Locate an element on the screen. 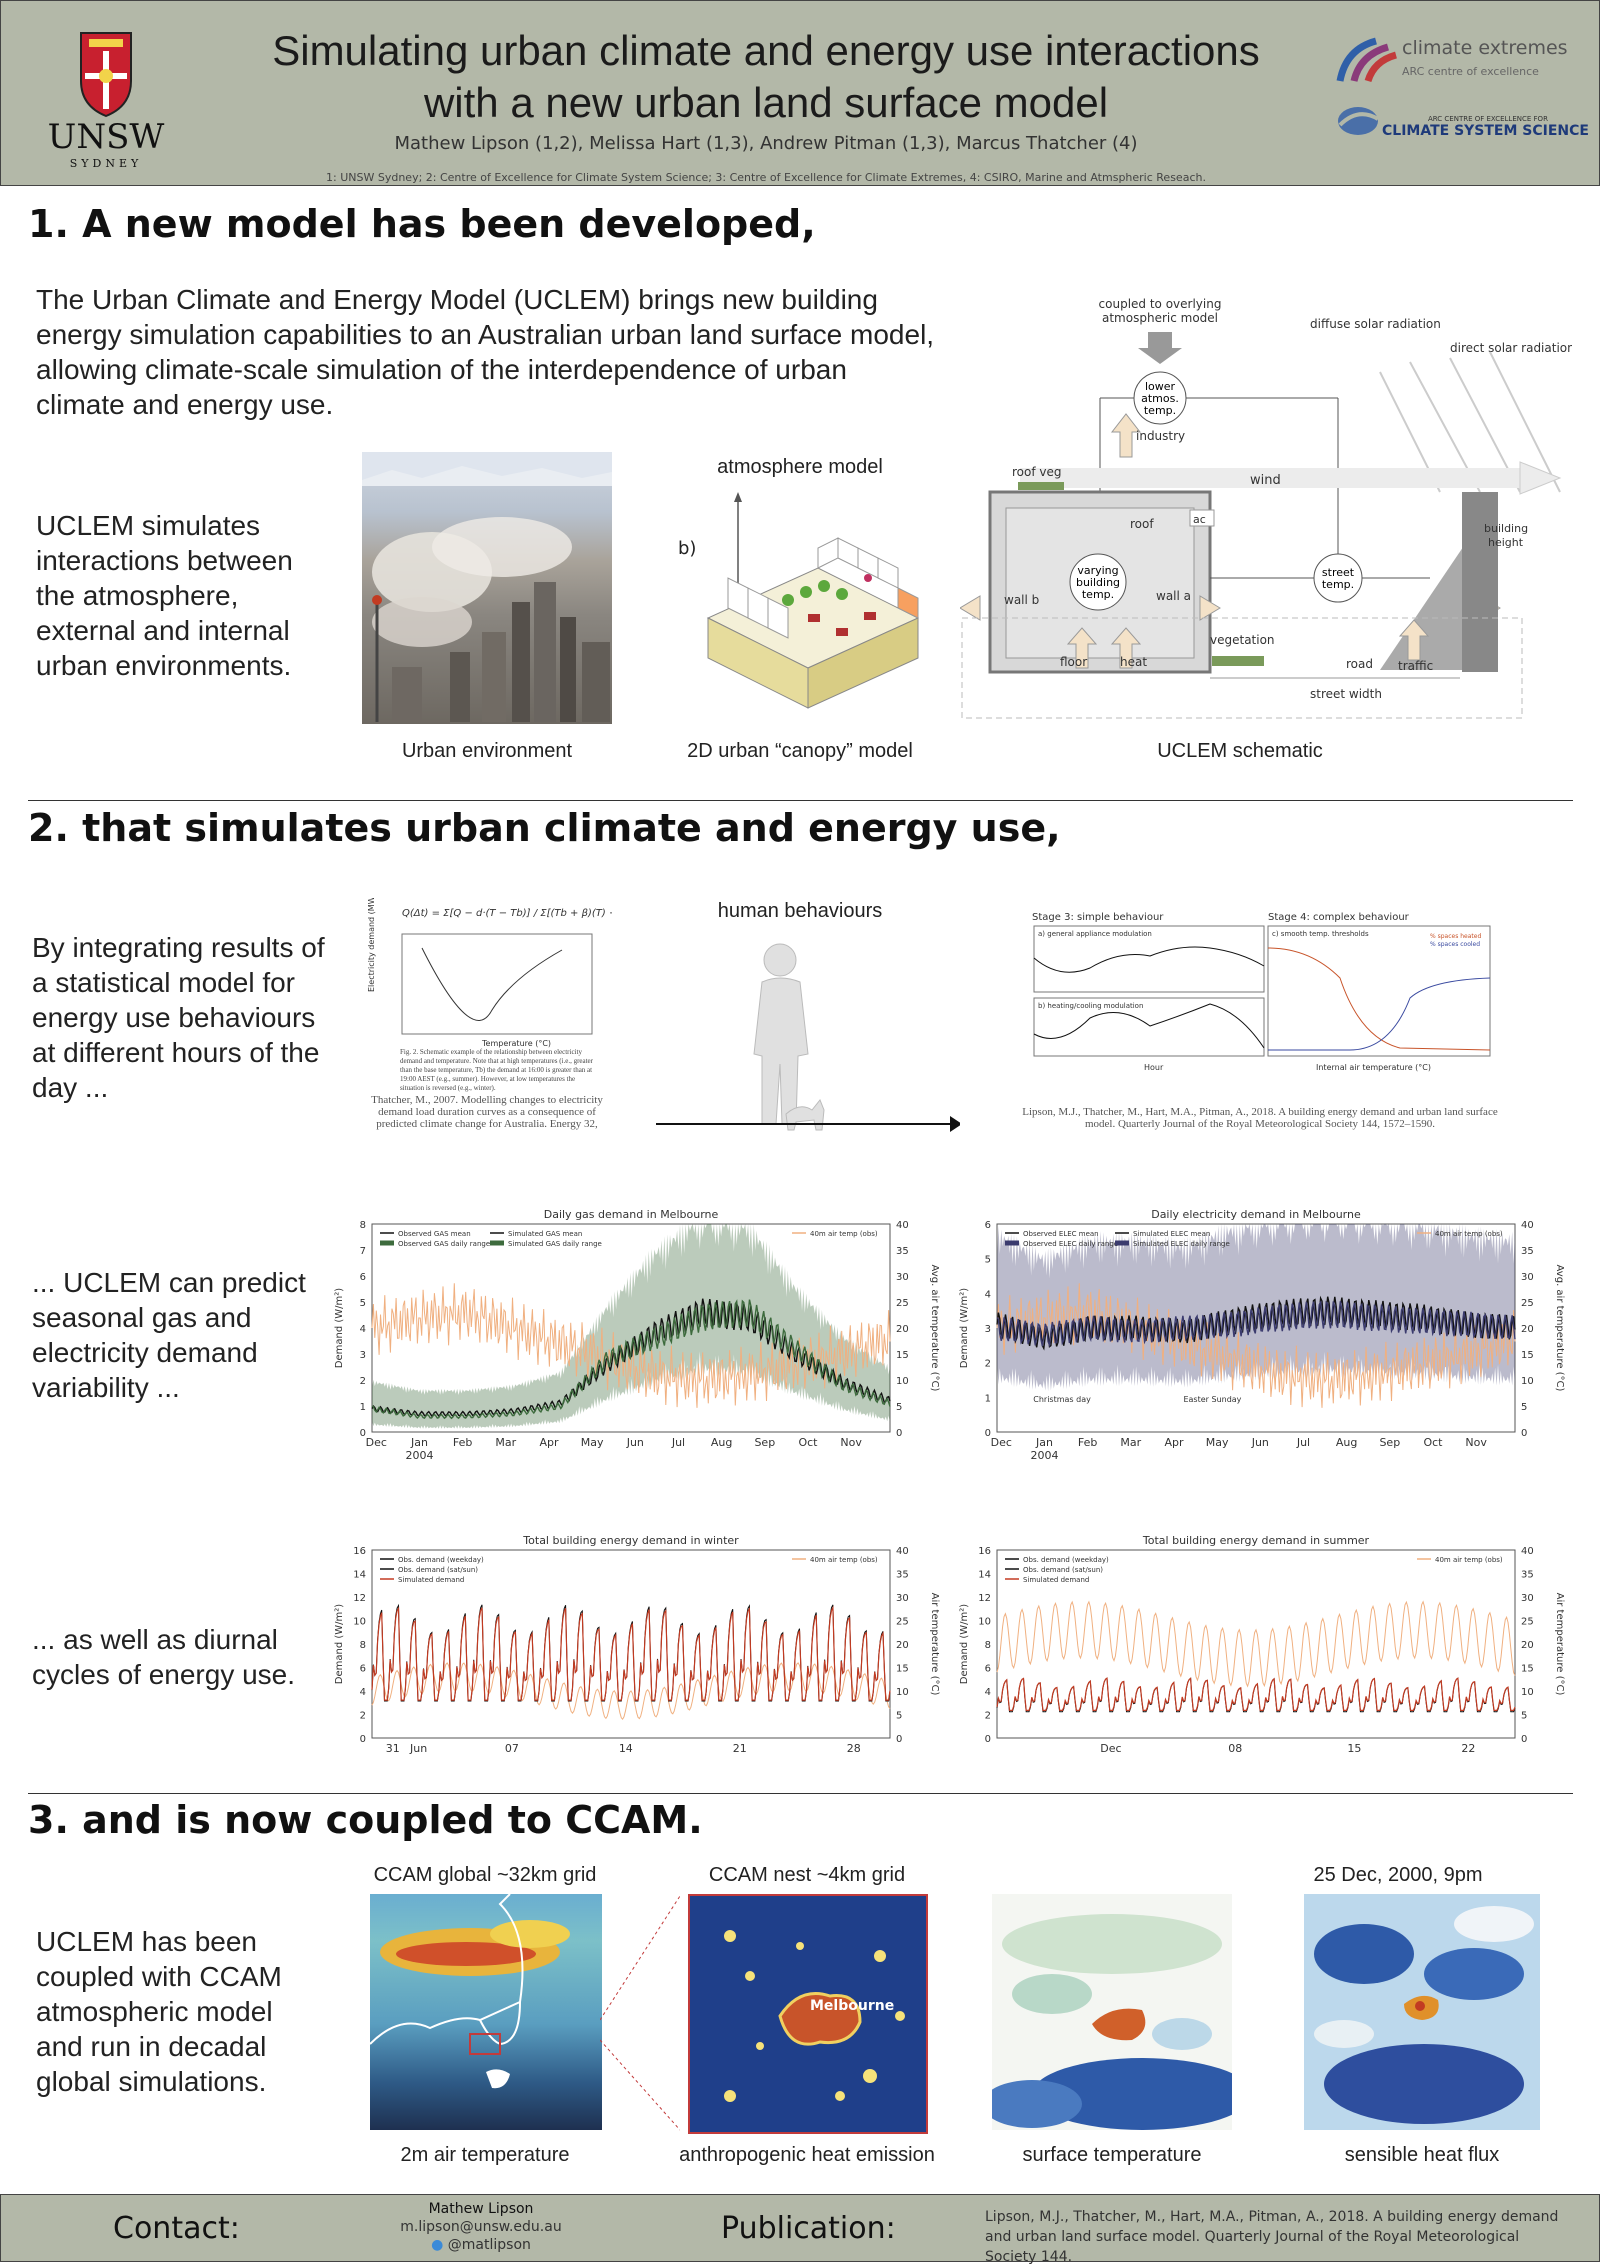  person-dog-icon is located at coordinates (809, 1037).